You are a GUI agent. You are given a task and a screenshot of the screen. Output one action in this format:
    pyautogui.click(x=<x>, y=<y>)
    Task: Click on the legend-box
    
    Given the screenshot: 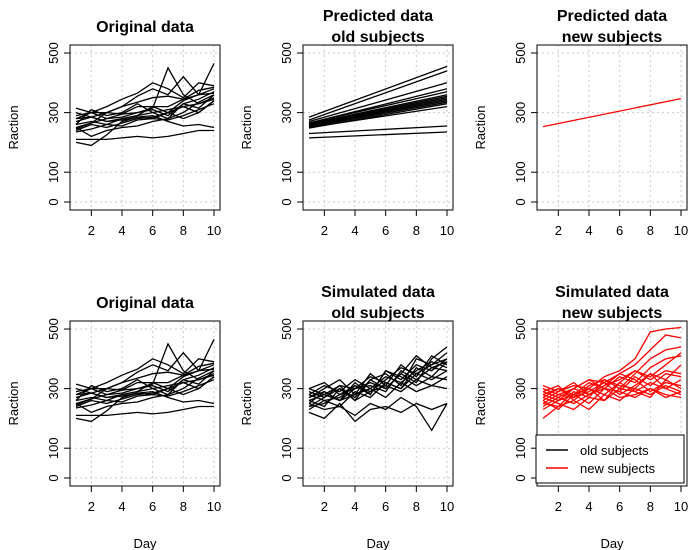 What is the action you would take?
    pyautogui.click(x=610, y=459)
    